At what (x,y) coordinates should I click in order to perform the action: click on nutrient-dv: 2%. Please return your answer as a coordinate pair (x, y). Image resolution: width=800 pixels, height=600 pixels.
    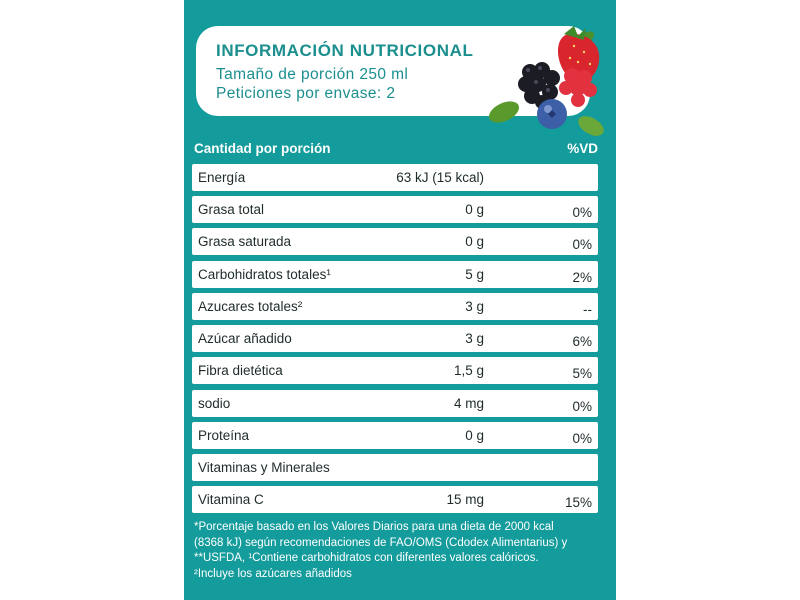
    Looking at the image, I should click on (582, 277).